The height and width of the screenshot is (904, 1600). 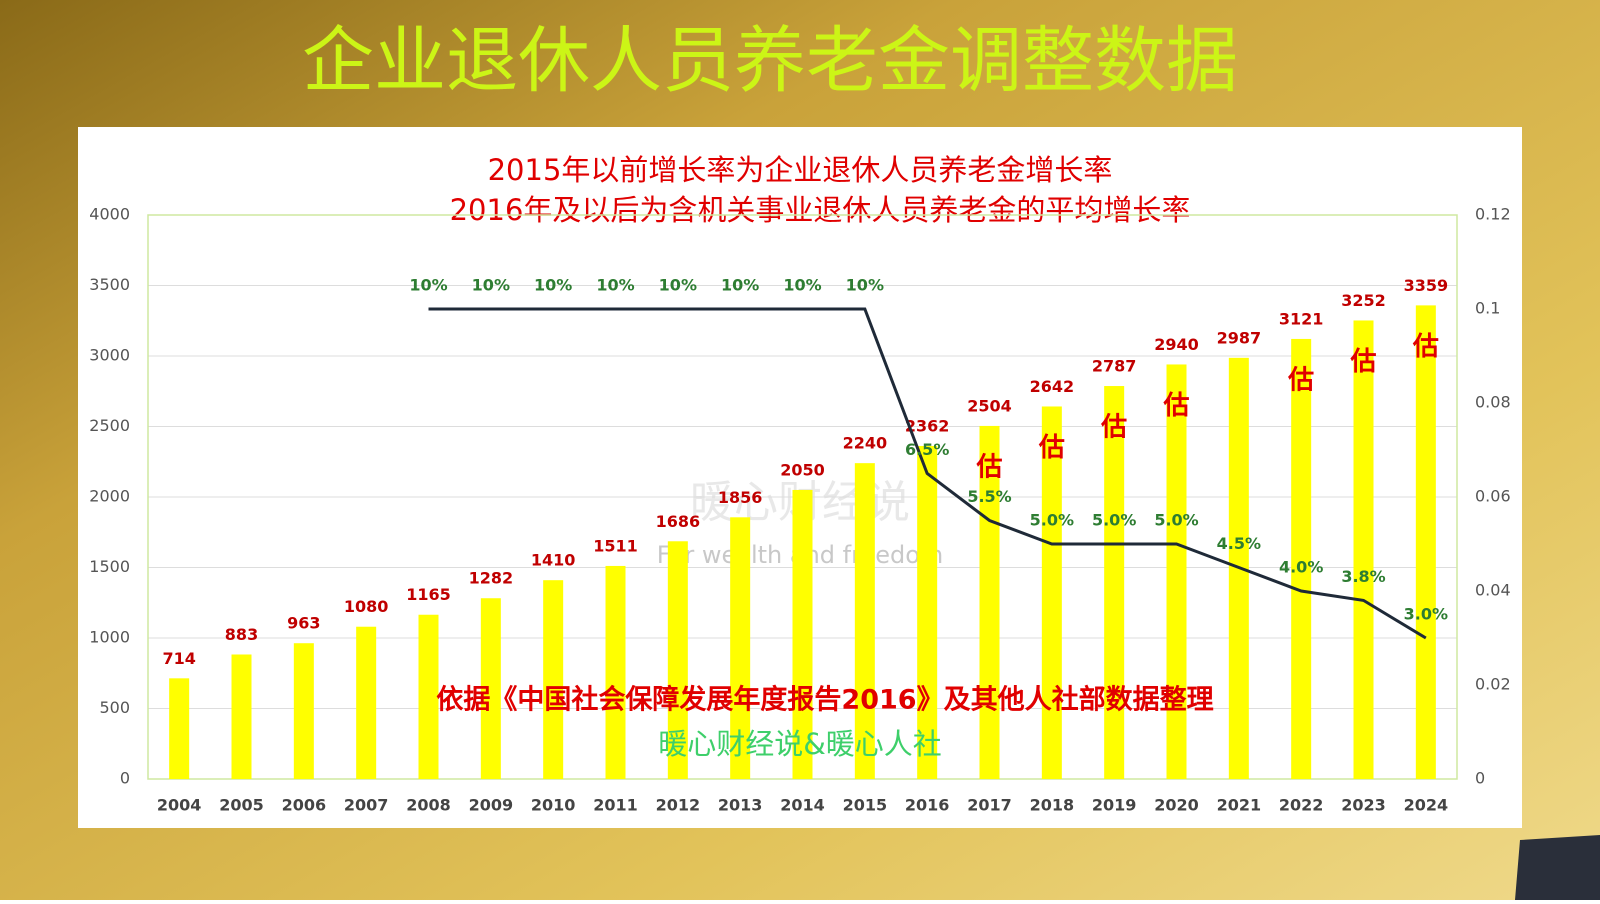 What do you see at coordinates (366, 805) in the screenshot?
I see `x-tick-label: 2007` at bounding box center [366, 805].